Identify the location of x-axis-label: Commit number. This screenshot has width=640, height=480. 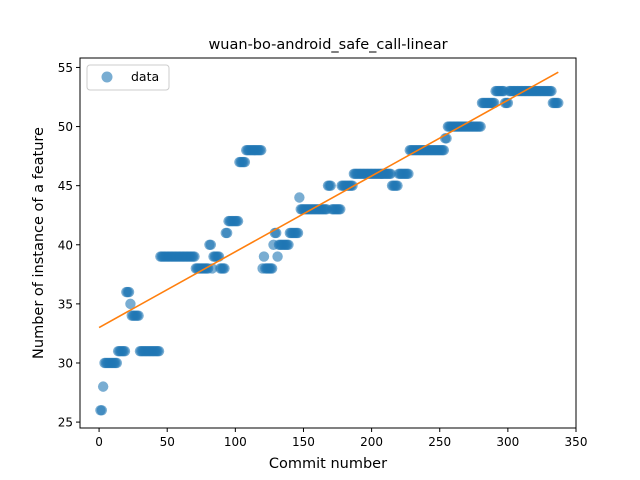
(328, 464).